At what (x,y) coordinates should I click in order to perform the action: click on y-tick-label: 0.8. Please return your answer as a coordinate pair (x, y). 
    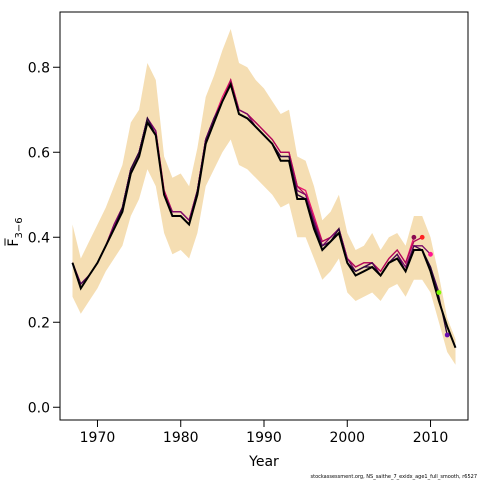
    Looking at the image, I should click on (39, 68).